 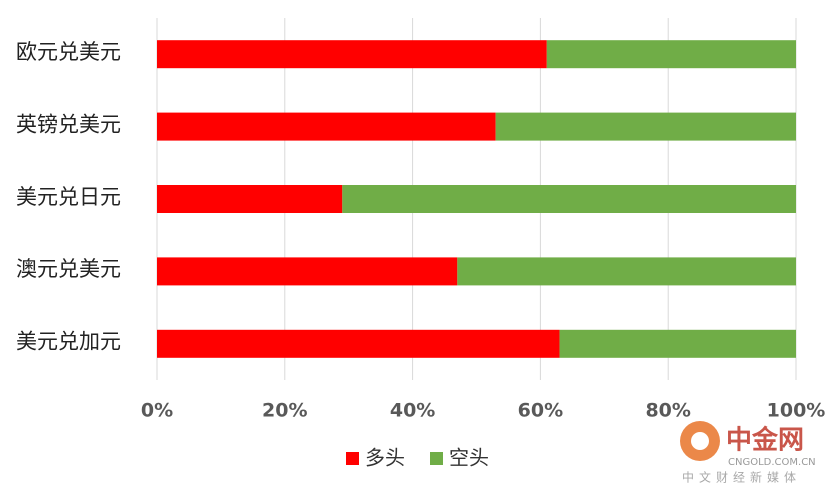 What do you see at coordinates (796, 411) in the screenshot?
I see `x-tick-label: 100%` at bounding box center [796, 411].